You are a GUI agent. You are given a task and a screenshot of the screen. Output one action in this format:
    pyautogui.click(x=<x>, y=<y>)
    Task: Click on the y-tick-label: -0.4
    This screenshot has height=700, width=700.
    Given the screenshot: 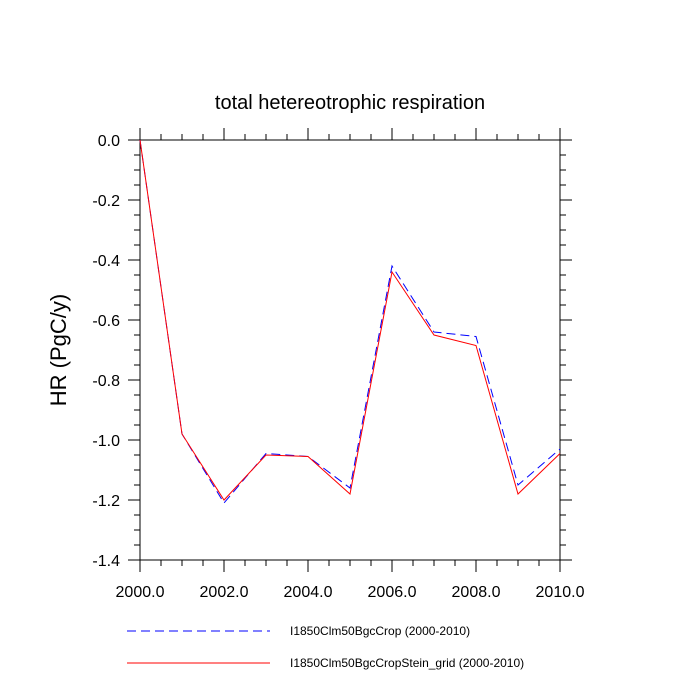 What is the action you would take?
    pyautogui.click(x=106, y=261)
    